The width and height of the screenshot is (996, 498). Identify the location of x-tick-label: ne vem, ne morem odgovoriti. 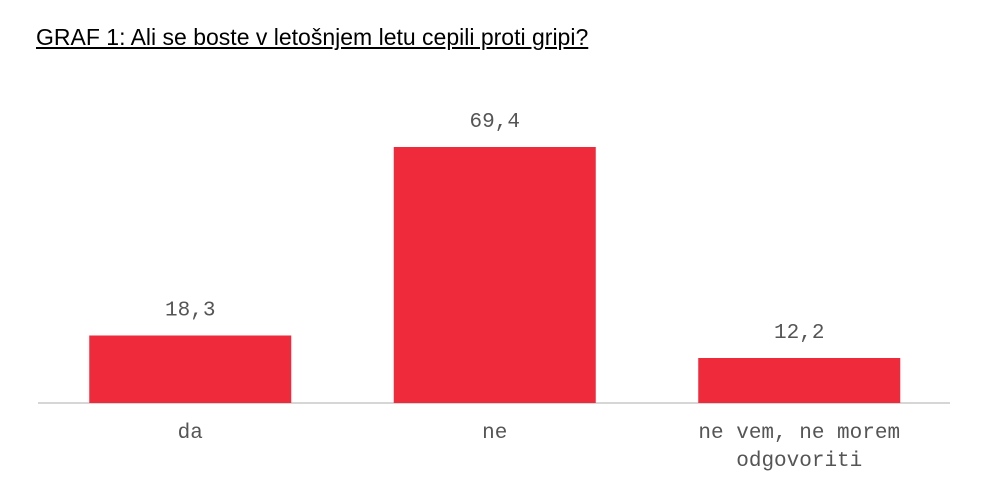
(799, 447).